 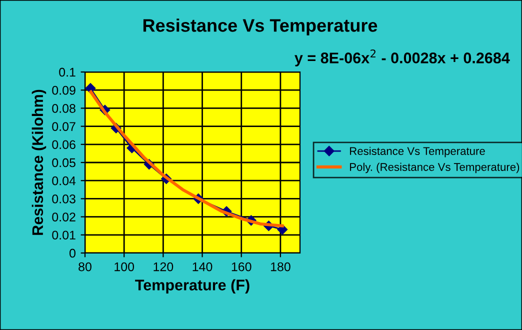 What do you see at coordinates (64, 163) in the screenshot?
I see `y-tick-label: 0.05` at bounding box center [64, 163].